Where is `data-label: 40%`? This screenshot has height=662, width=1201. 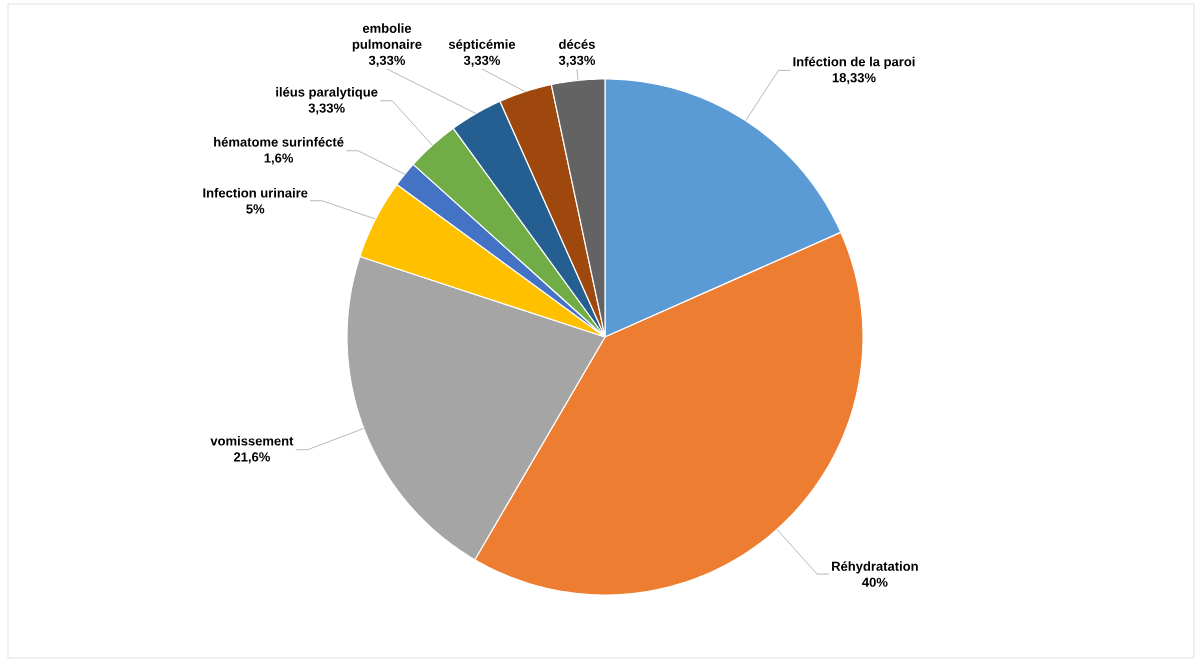
data-label: 40% is located at coordinates (875, 582).